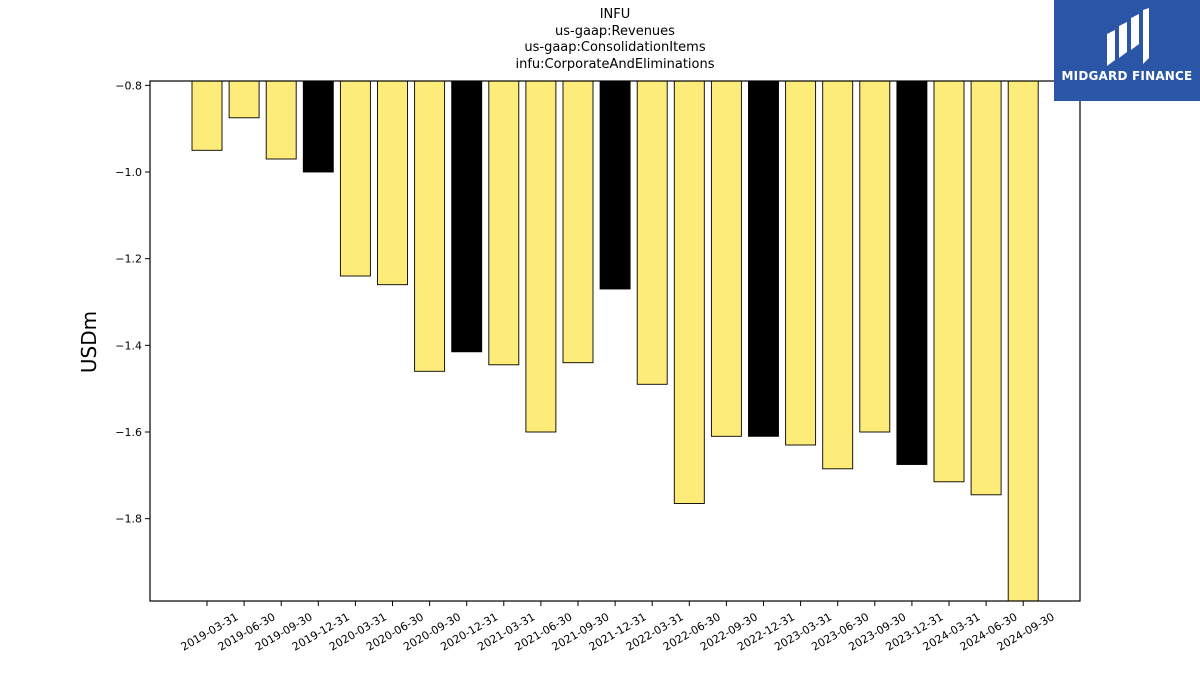 The image size is (1200, 675). What do you see at coordinates (615, 31) in the screenshot?
I see `chart-title-line-2: us-gaap:Revenues` at bounding box center [615, 31].